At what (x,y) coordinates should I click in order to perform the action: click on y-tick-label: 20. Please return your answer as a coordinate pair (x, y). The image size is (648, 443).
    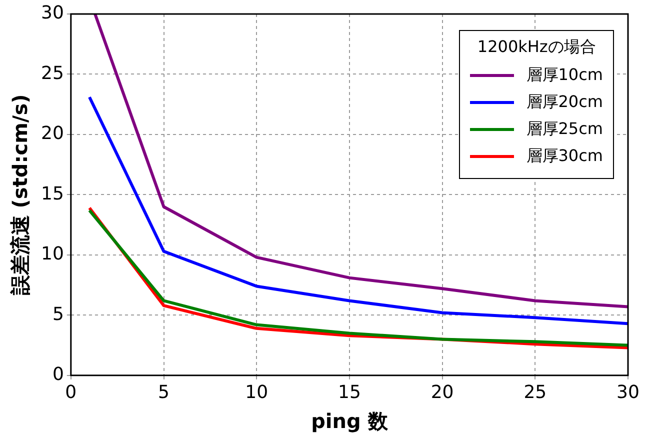
    Looking at the image, I should click on (52, 133).